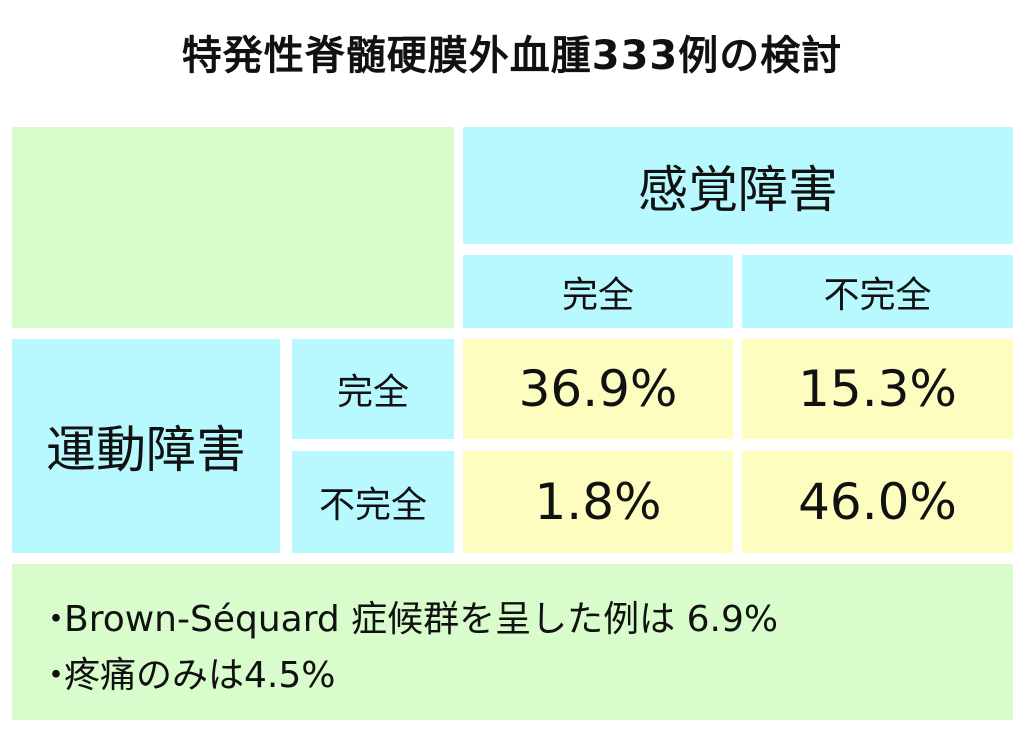 This screenshot has width=1024, height=730. What do you see at coordinates (598, 291) in the screenshot?
I see `sensory-complete-column-header: 完全` at bounding box center [598, 291].